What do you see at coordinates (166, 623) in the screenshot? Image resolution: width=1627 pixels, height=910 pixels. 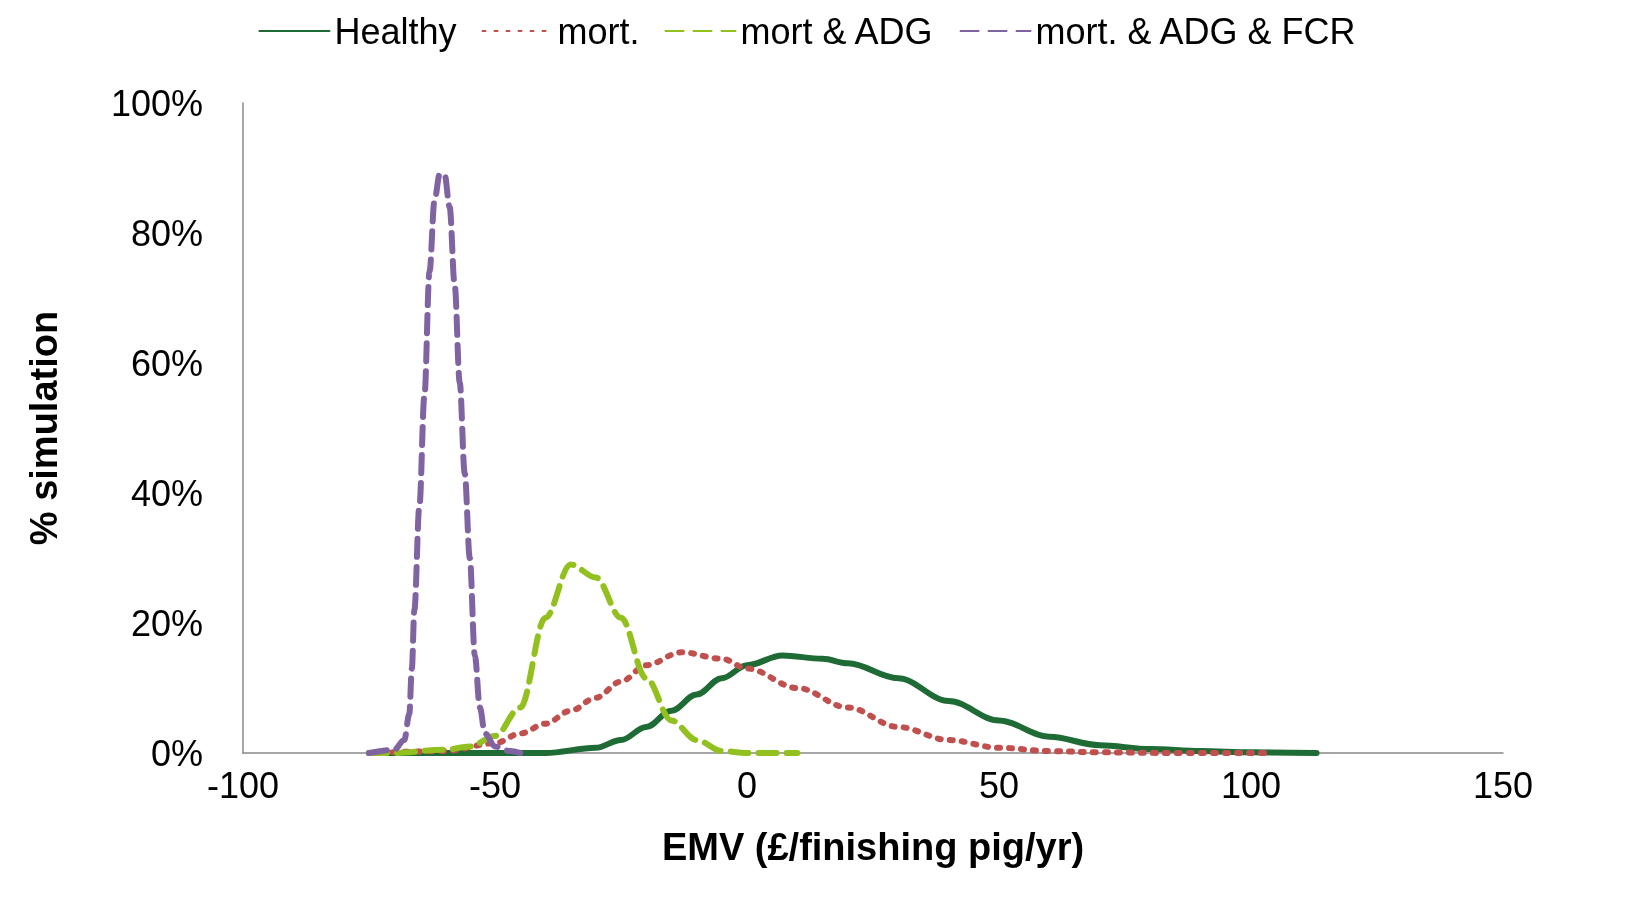 I see `y-tick-label: 20%` at bounding box center [166, 623].